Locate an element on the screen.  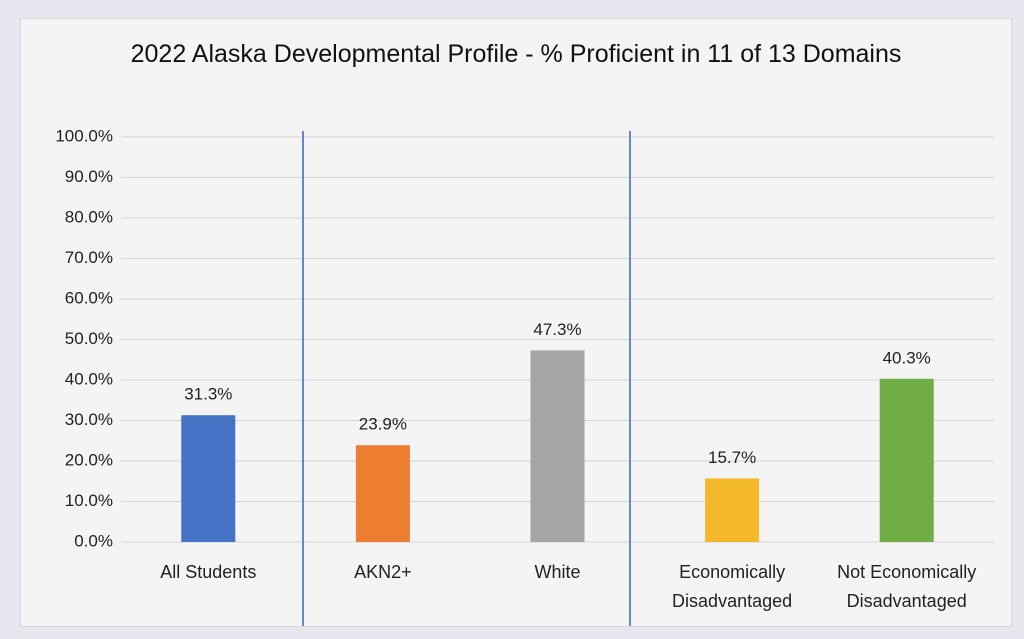
y-tick-label: 50.0% is located at coordinates (89, 338).